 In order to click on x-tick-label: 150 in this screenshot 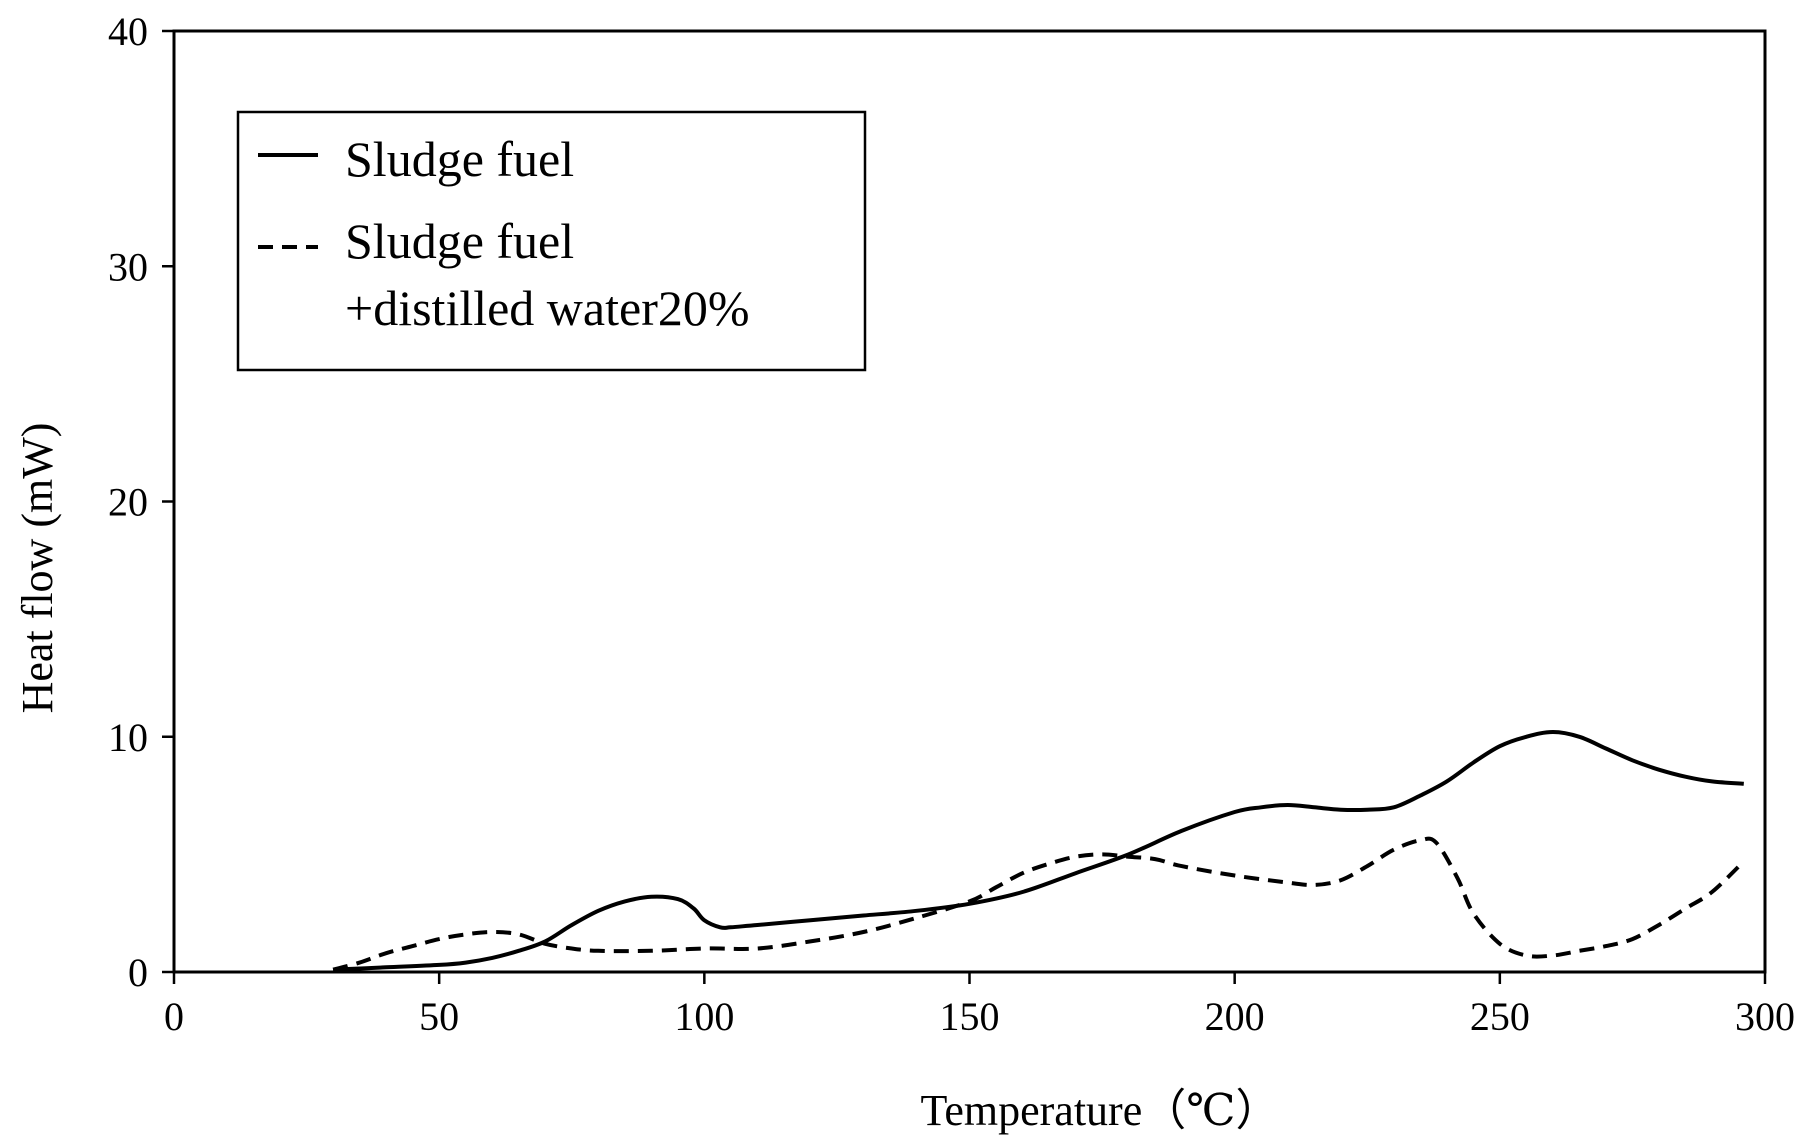, I will do `click(970, 1016)`.